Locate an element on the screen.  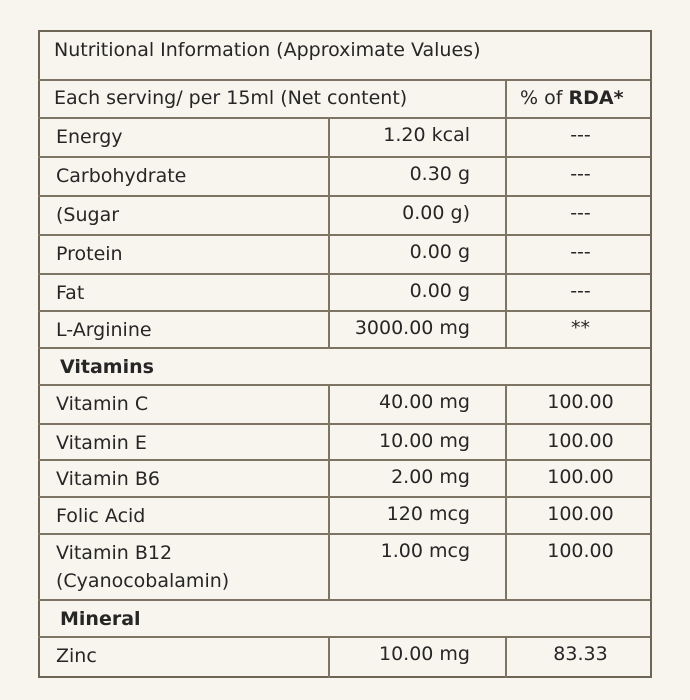
nutrient-name: Vitamin E is located at coordinates (101, 443).